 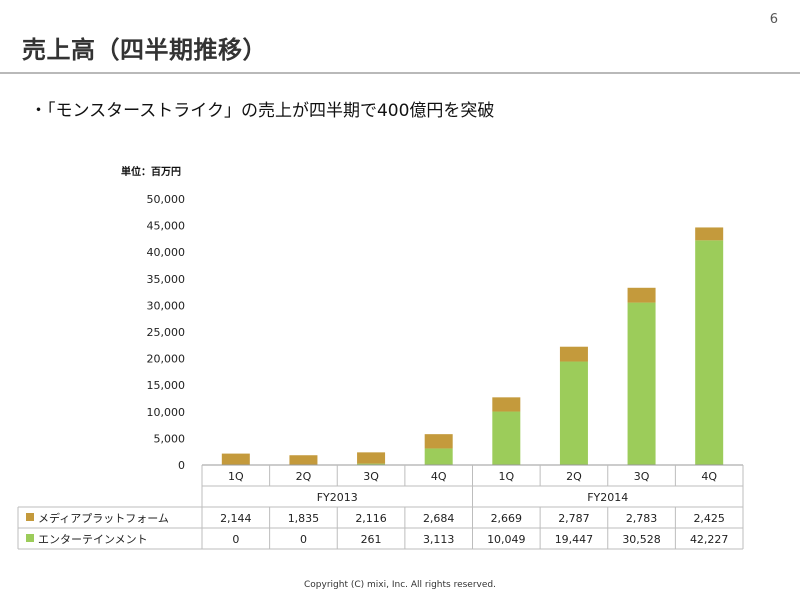 I want to click on y-tick-label: 5,000, so click(x=170, y=438).